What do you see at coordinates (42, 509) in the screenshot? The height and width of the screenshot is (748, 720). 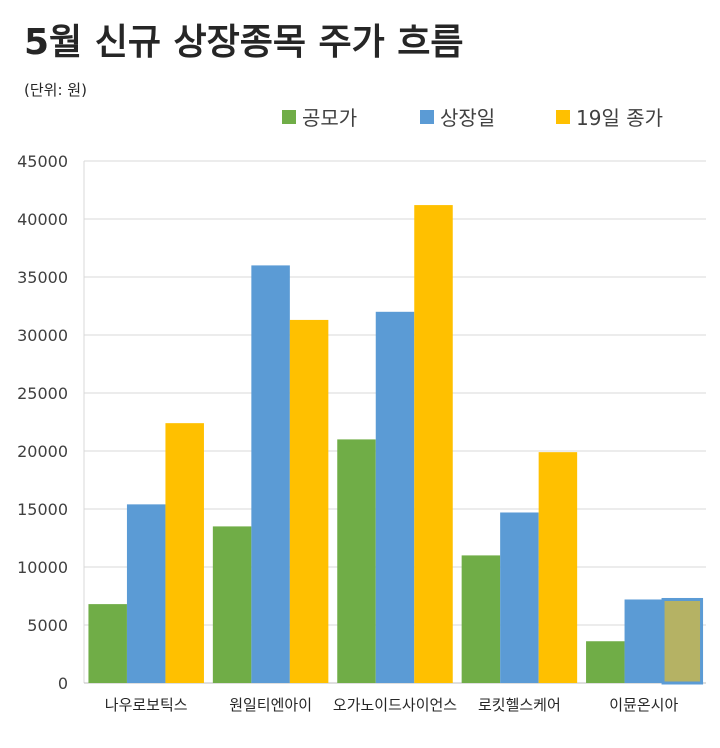 I see `y-tick-label: 15000` at bounding box center [42, 509].